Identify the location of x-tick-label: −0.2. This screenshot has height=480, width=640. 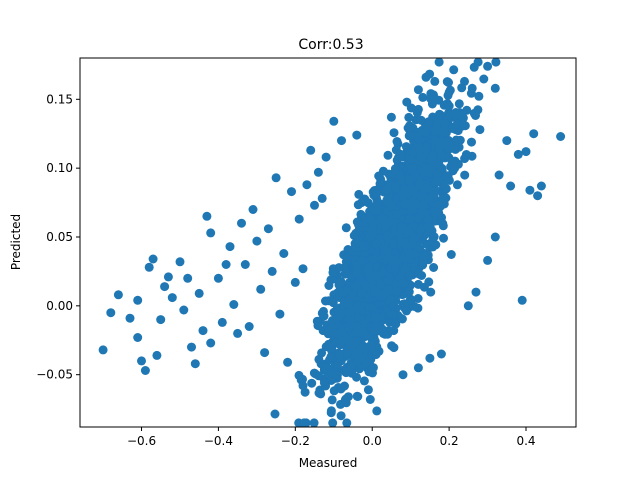
(295, 441).